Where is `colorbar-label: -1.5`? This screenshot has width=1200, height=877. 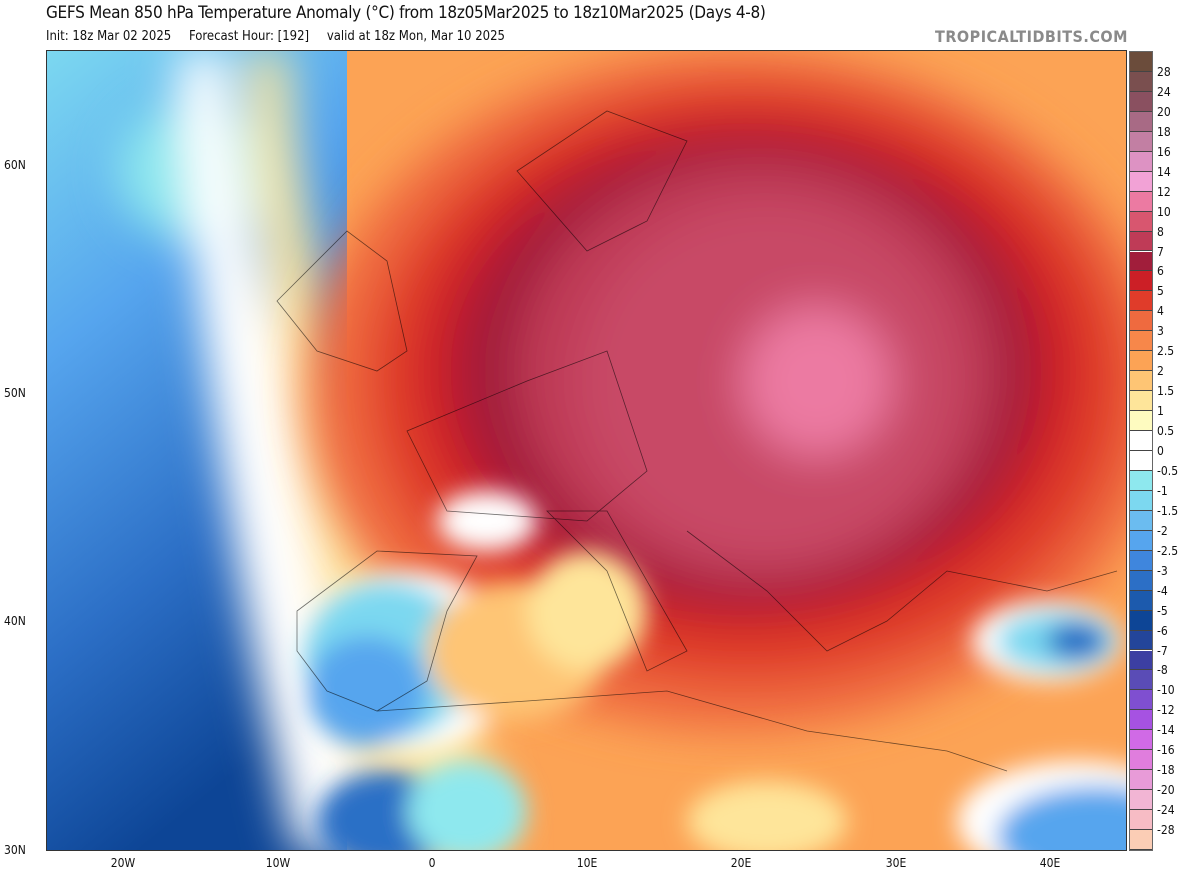 colorbar-label: -1.5 is located at coordinates (1168, 510).